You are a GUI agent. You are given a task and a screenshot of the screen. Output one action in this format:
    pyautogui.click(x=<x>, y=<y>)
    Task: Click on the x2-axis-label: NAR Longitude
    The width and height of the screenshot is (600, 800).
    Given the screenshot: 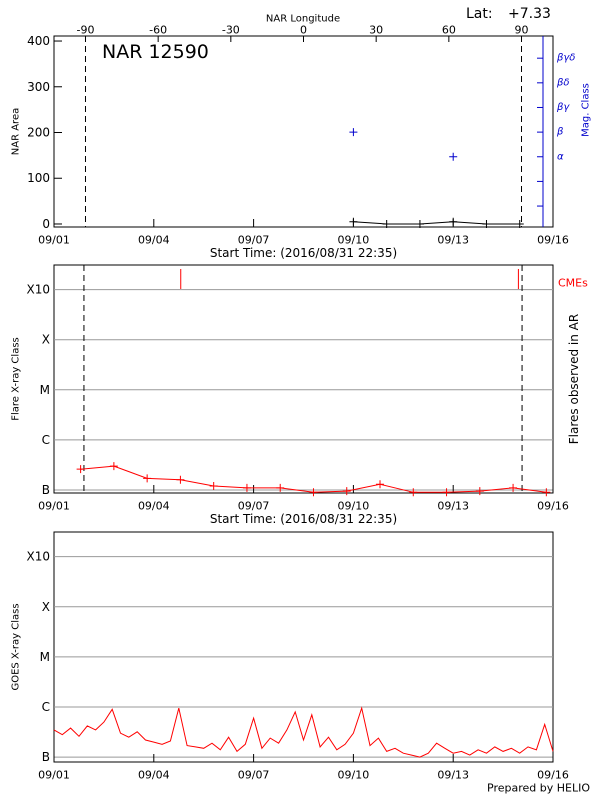 What is the action you would take?
    pyautogui.click(x=303, y=19)
    